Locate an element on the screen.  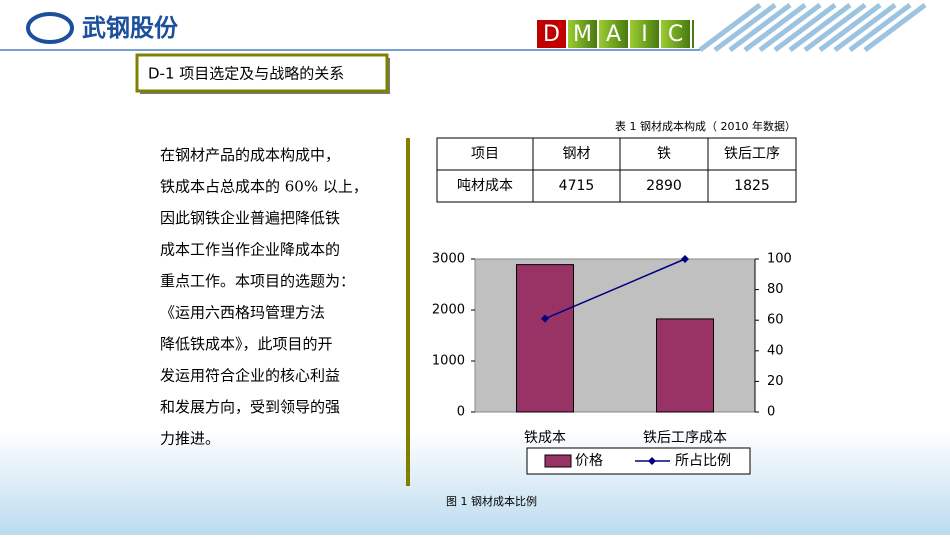
paragraph-line: 力推进。 is located at coordinates (190, 439).